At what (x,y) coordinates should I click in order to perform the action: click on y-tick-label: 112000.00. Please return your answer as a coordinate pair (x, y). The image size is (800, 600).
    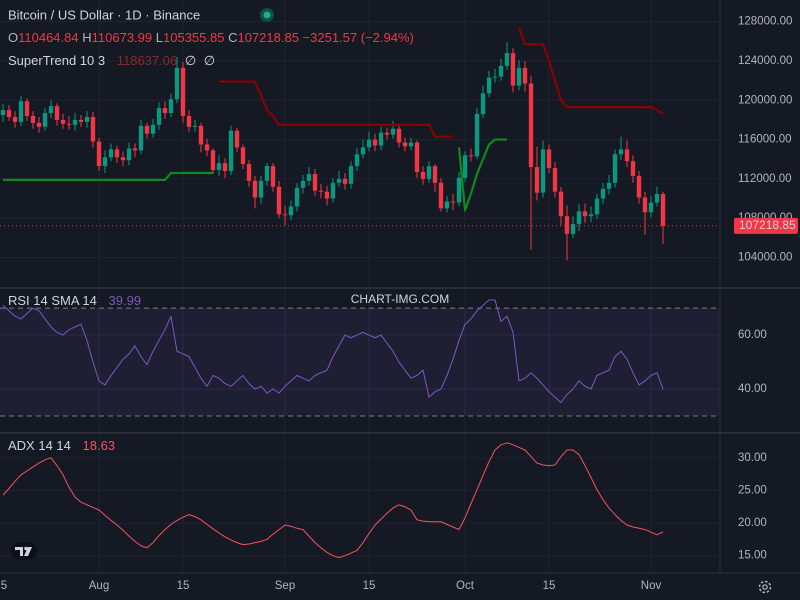
    Looking at the image, I should click on (765, 179).